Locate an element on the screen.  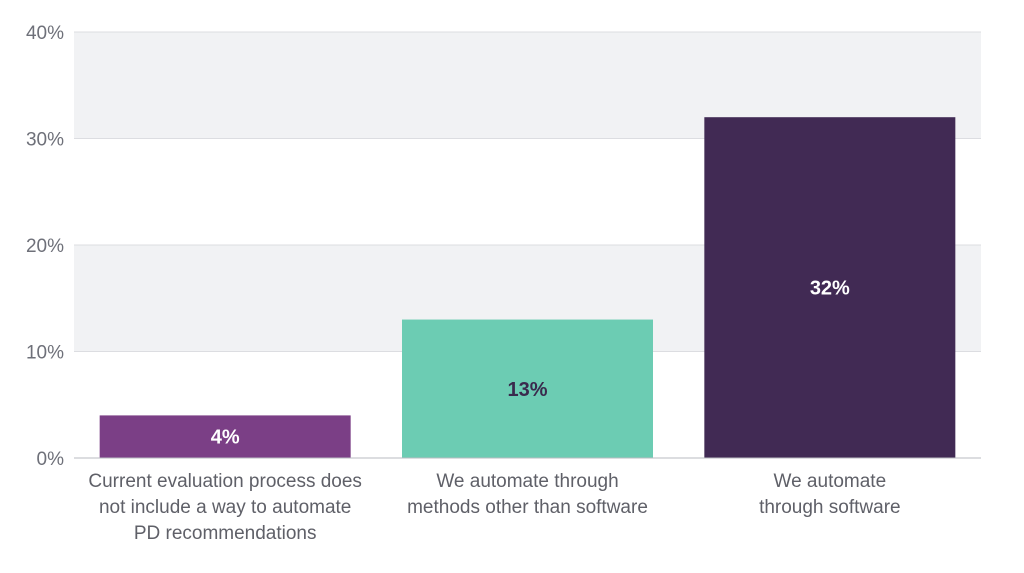
y-axis-ticks: 0% 10% 20% 30% 40% is located at coordinates (45, 246).